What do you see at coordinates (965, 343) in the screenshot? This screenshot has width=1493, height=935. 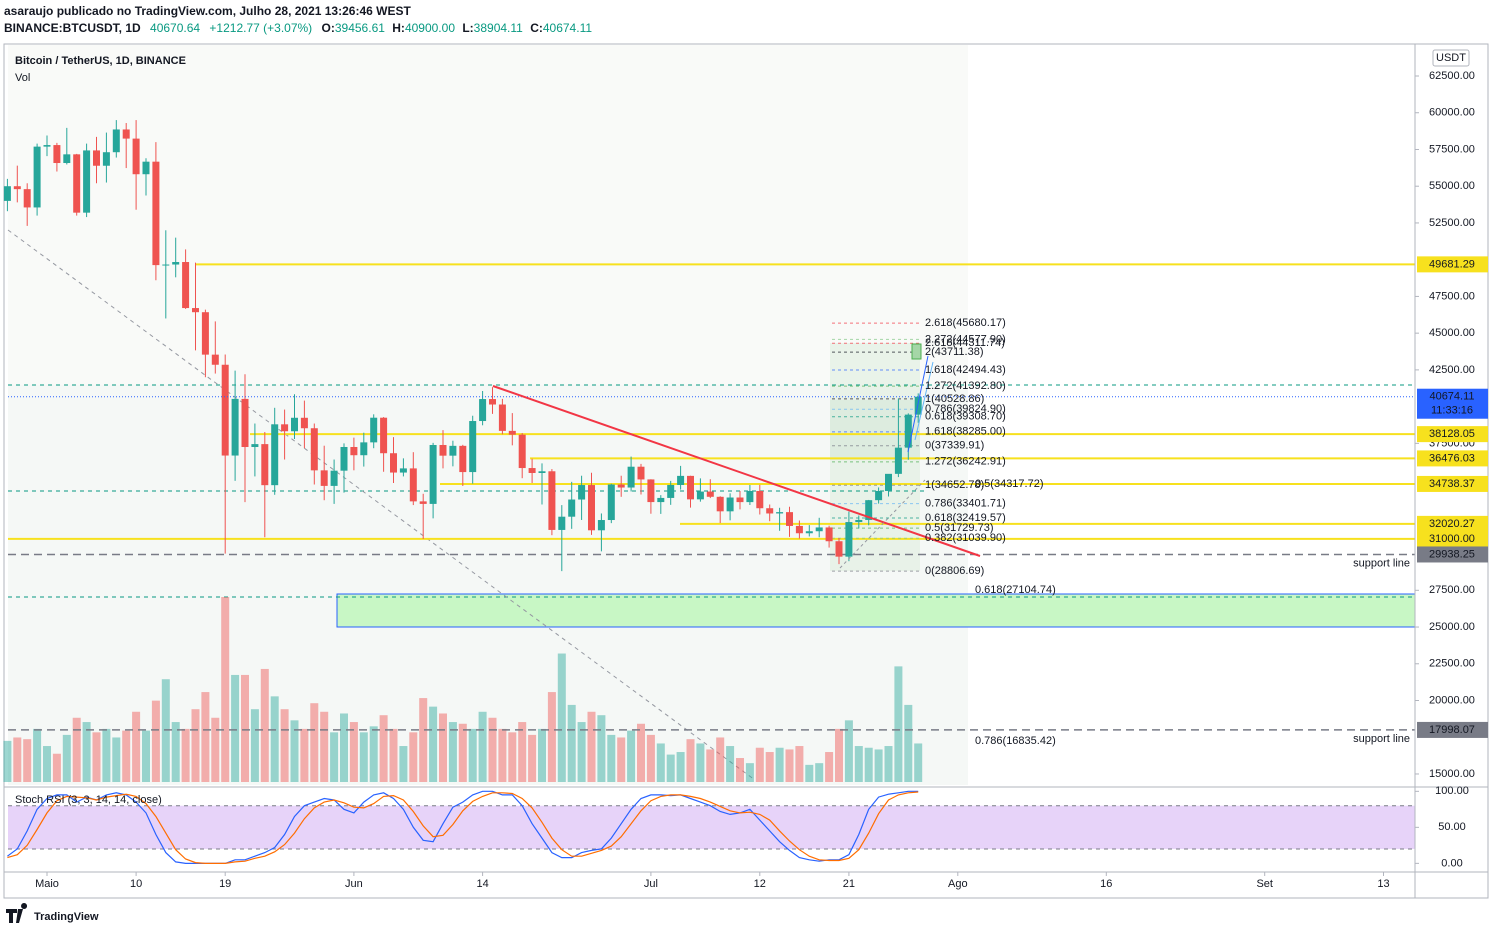 I see `fib-label: 2.618(44311.74)` at bounding box center [965, 343].